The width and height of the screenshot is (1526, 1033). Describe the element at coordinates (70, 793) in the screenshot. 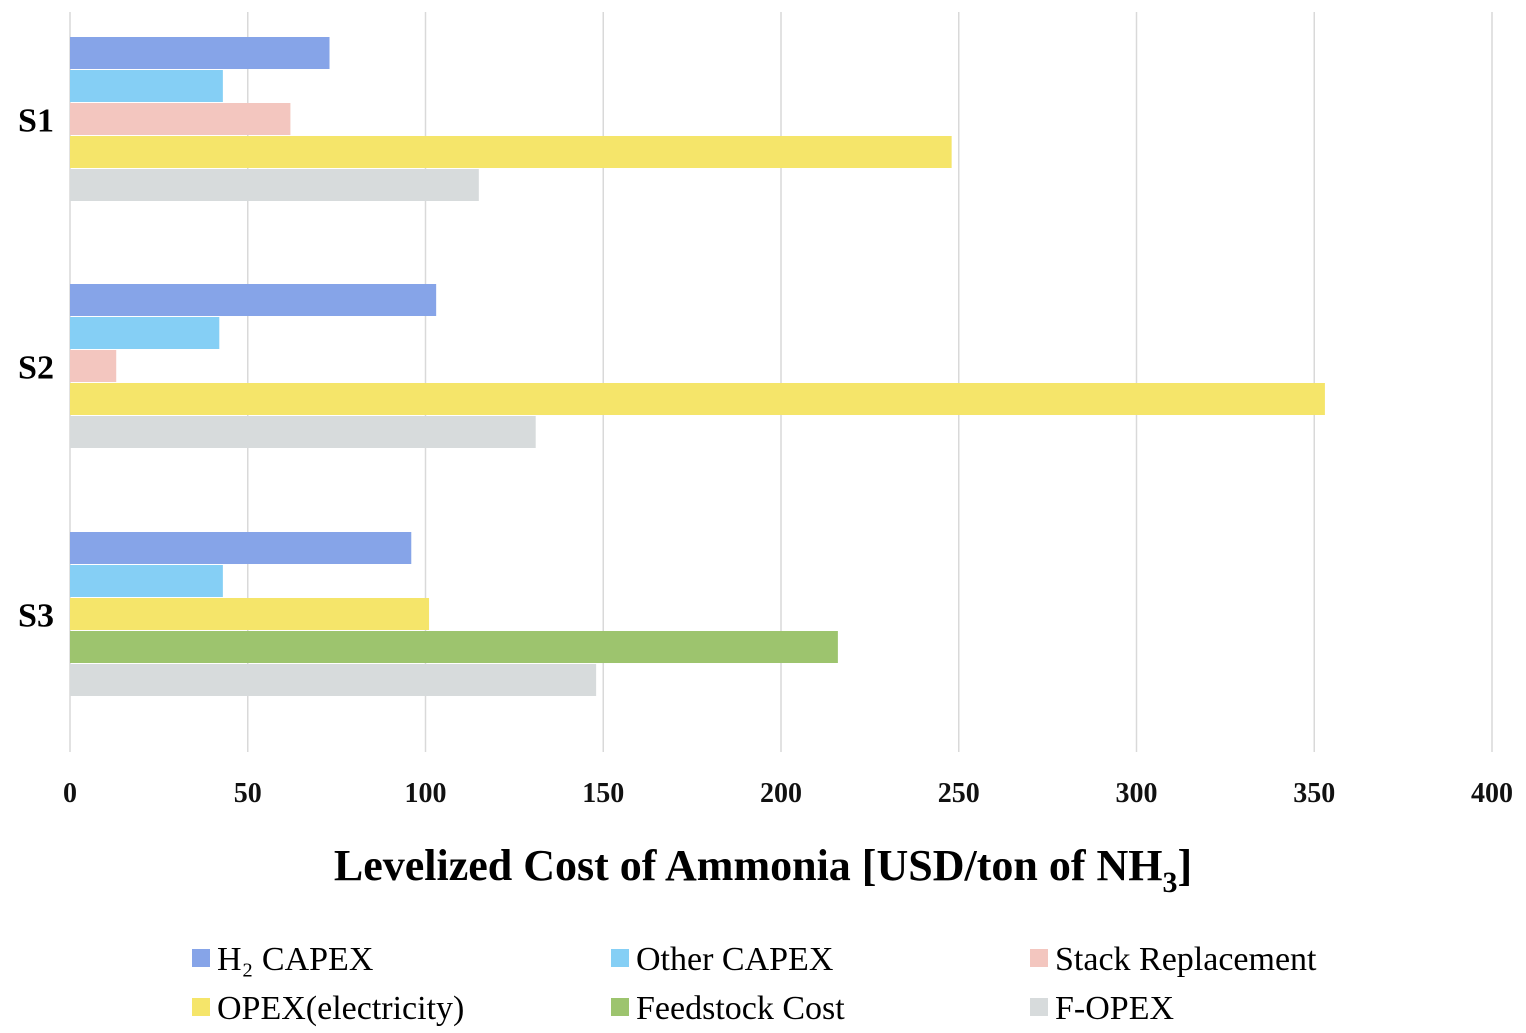

I see `x-tick-label: 0` at that location.